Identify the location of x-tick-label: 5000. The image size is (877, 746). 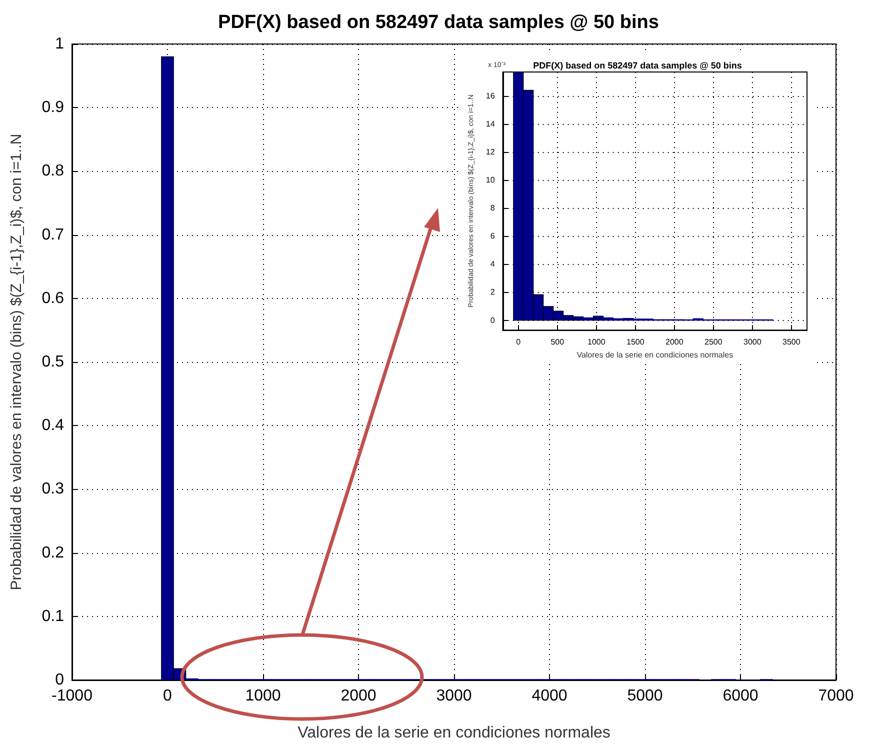
(645, 696).